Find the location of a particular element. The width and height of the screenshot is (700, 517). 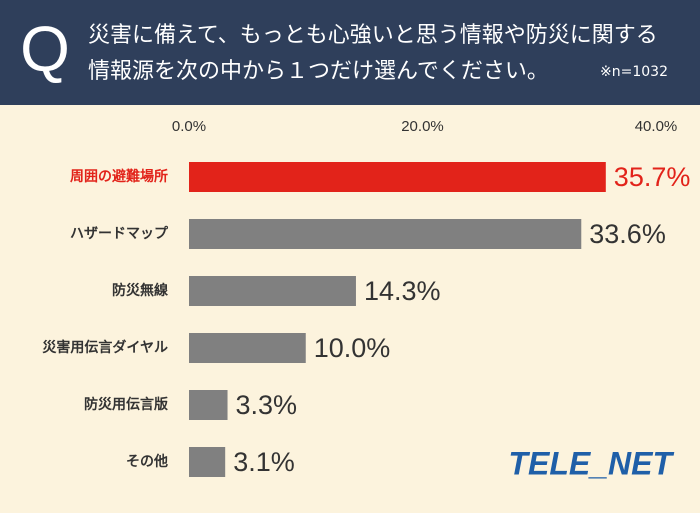

value-label: 33.6% is located at coordinates (627, 234).